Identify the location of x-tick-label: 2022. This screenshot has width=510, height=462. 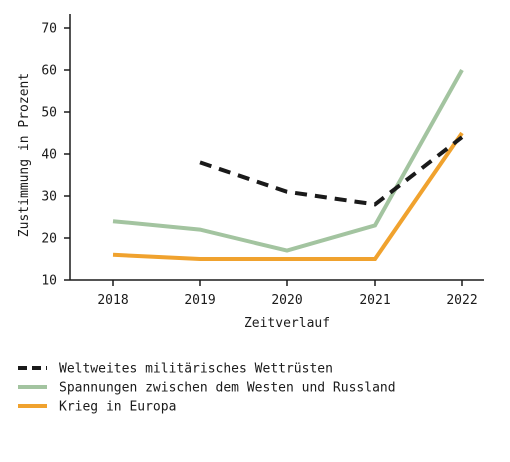
(461, 300).